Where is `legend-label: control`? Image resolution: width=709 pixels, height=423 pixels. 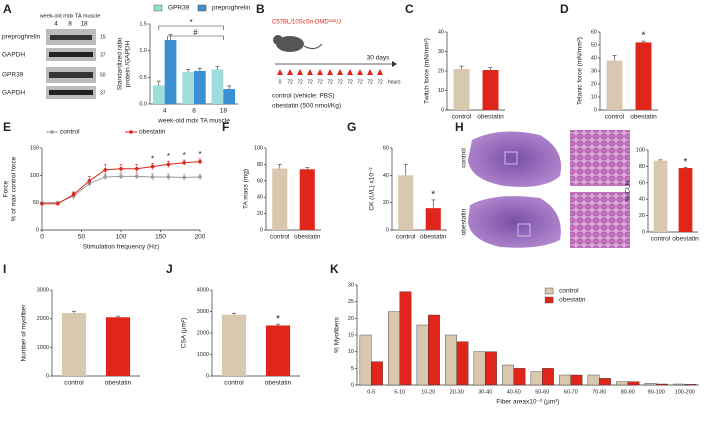
legend-label: control is located at coordinates (569, 291).